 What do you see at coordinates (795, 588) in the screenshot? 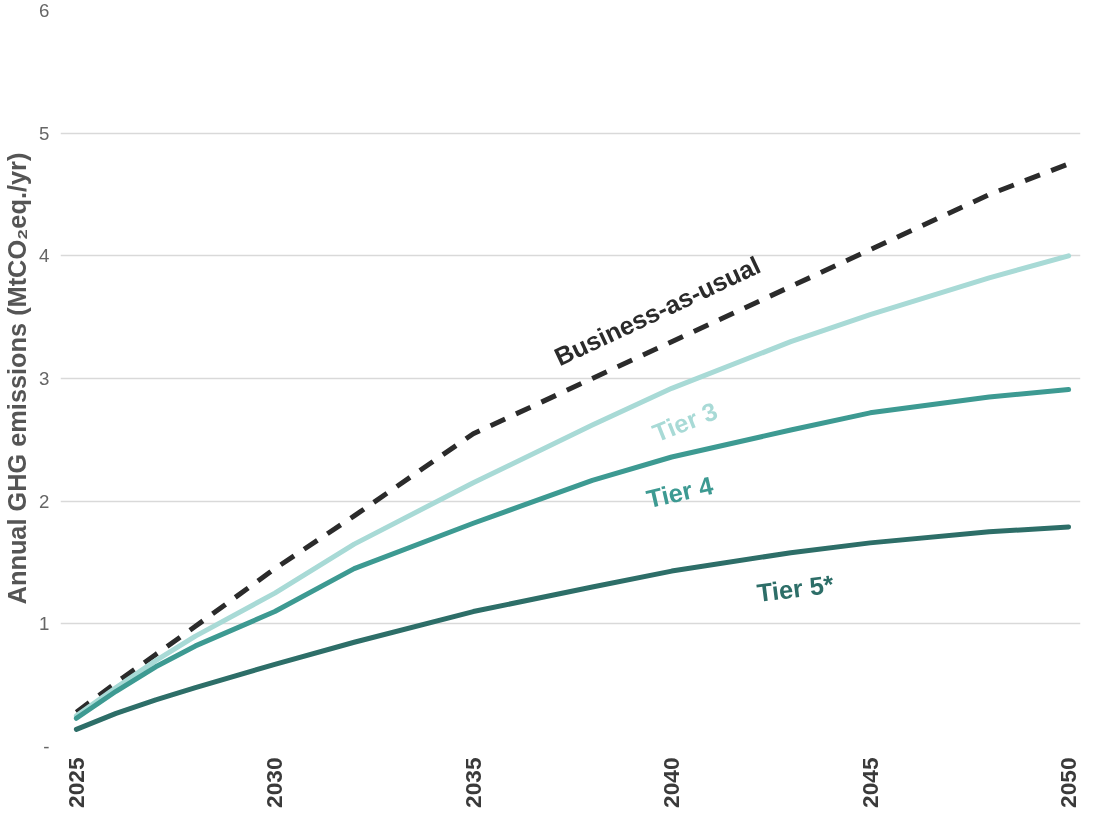
I see `text: Tier 5*` at bounding box center [795, 588].